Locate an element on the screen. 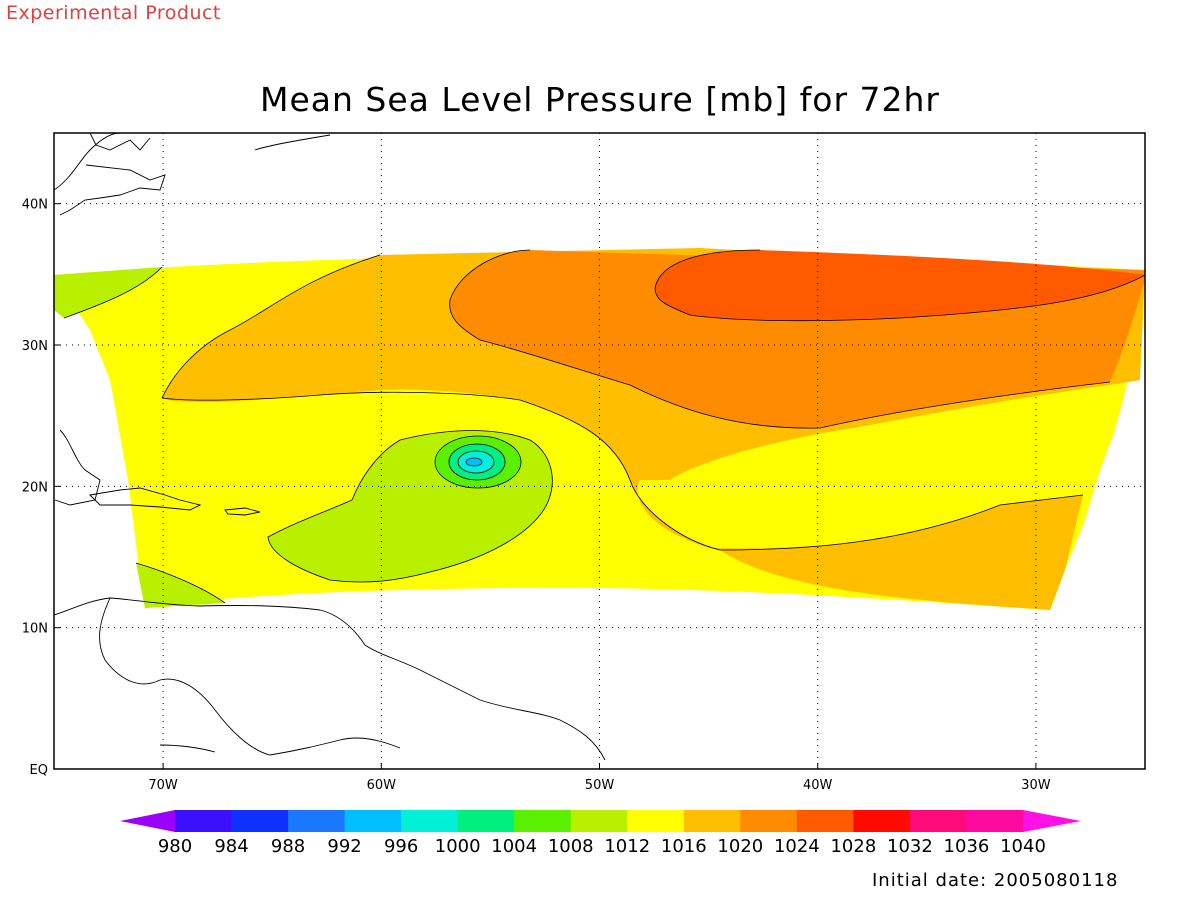 The height and width of the screenshot is (900, 1200). experimental-product-banner: Experimental Product is located at coordinates (113, 13).